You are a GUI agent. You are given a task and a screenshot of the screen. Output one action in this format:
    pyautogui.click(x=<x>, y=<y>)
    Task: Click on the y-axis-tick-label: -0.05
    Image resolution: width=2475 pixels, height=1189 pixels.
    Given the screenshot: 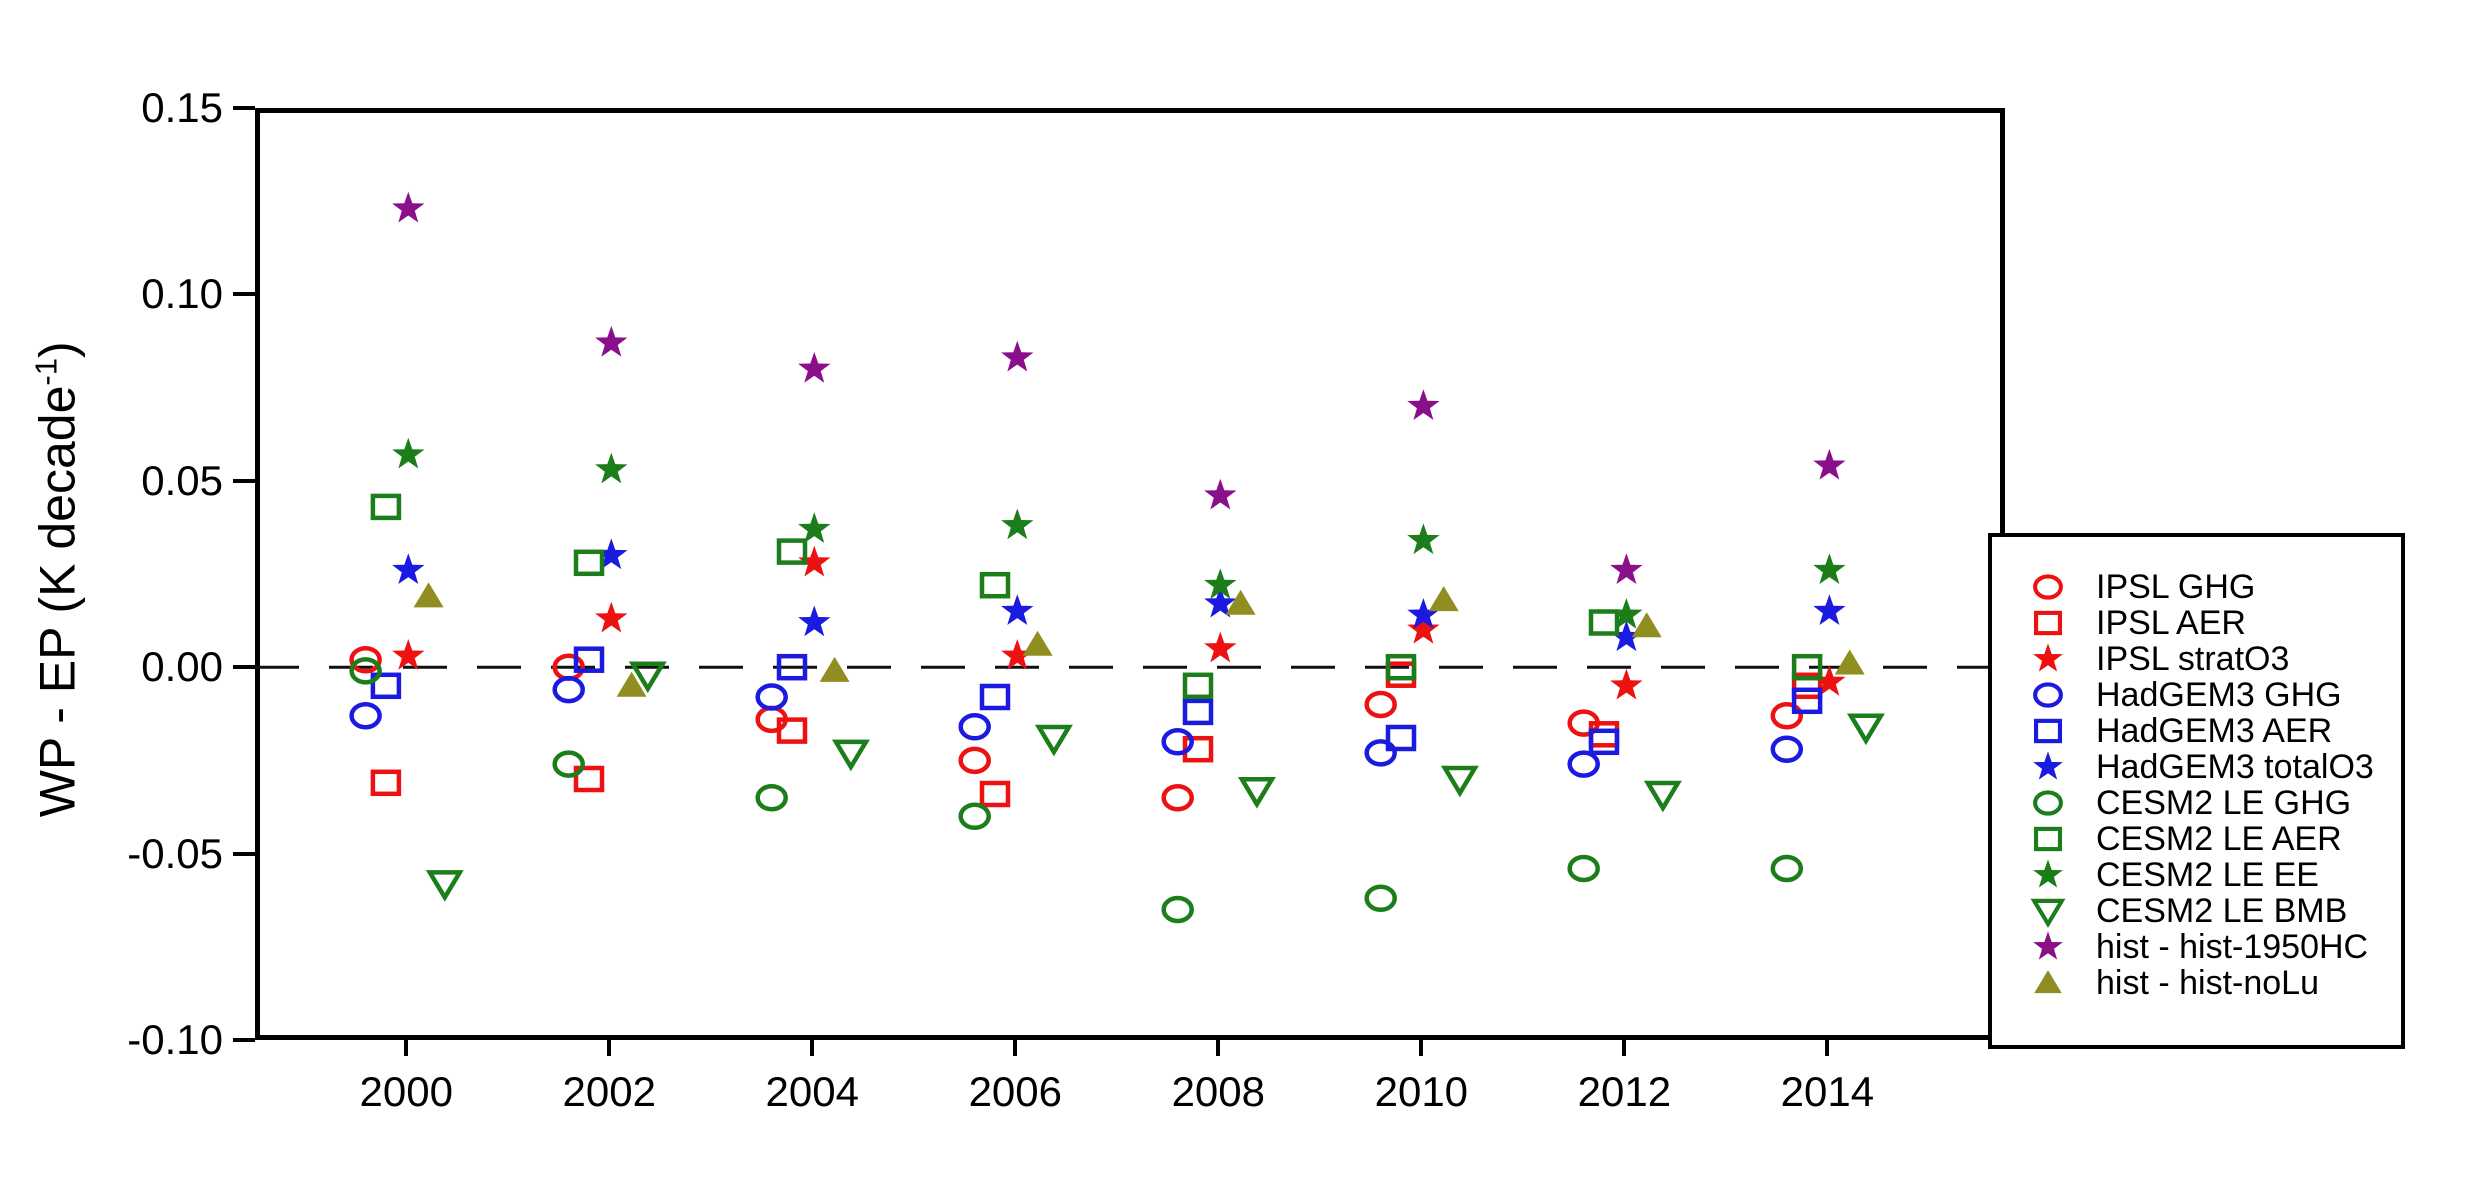 What is the action you would take?
    pyautogui.click(x=175, y=853)
    